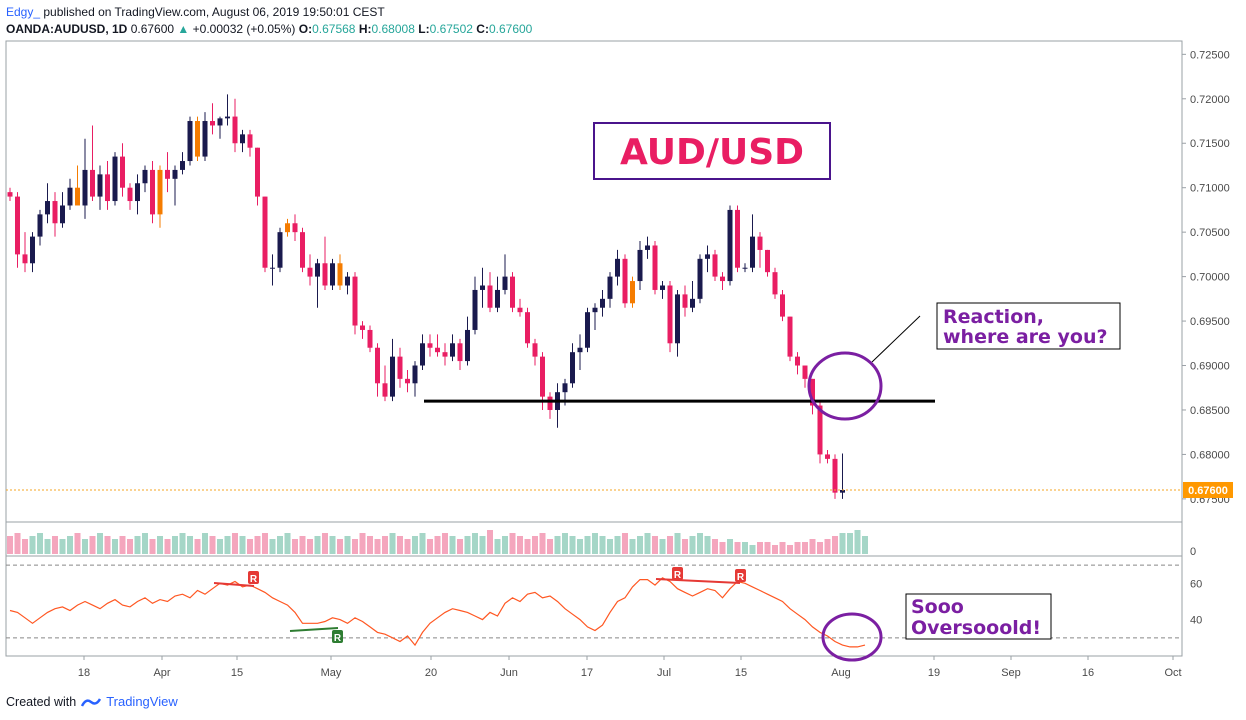 Image resolution: width=1246 pixels, height=720 pixels. I want to click on rsi-tick-label: 60, so click(1196, 584).